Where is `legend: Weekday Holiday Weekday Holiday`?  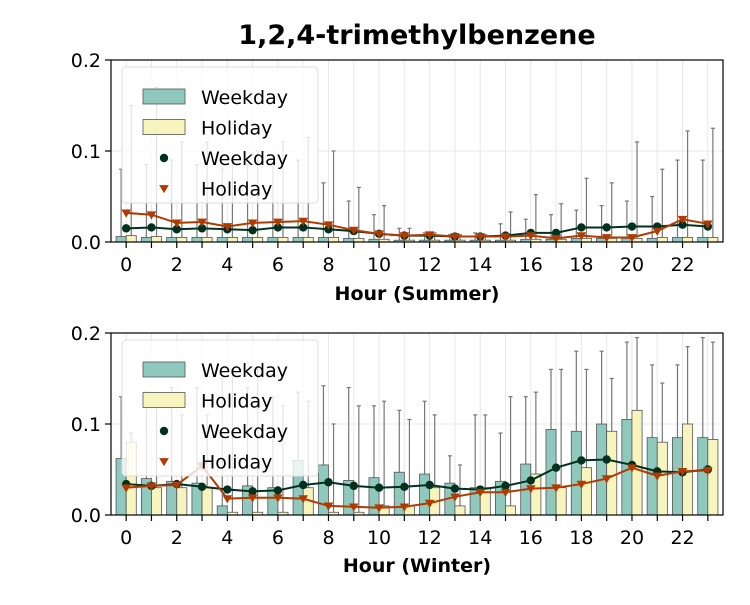 legend: Weekday Holiday Weekday Holiday is located at coordinates (220, 135).